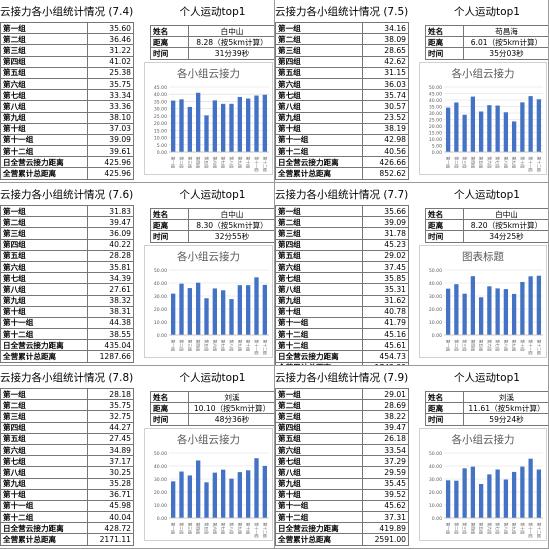 This screenshot has width=549, height=549. I want to click on y-tick-label: 15.00, so click(160, 131).